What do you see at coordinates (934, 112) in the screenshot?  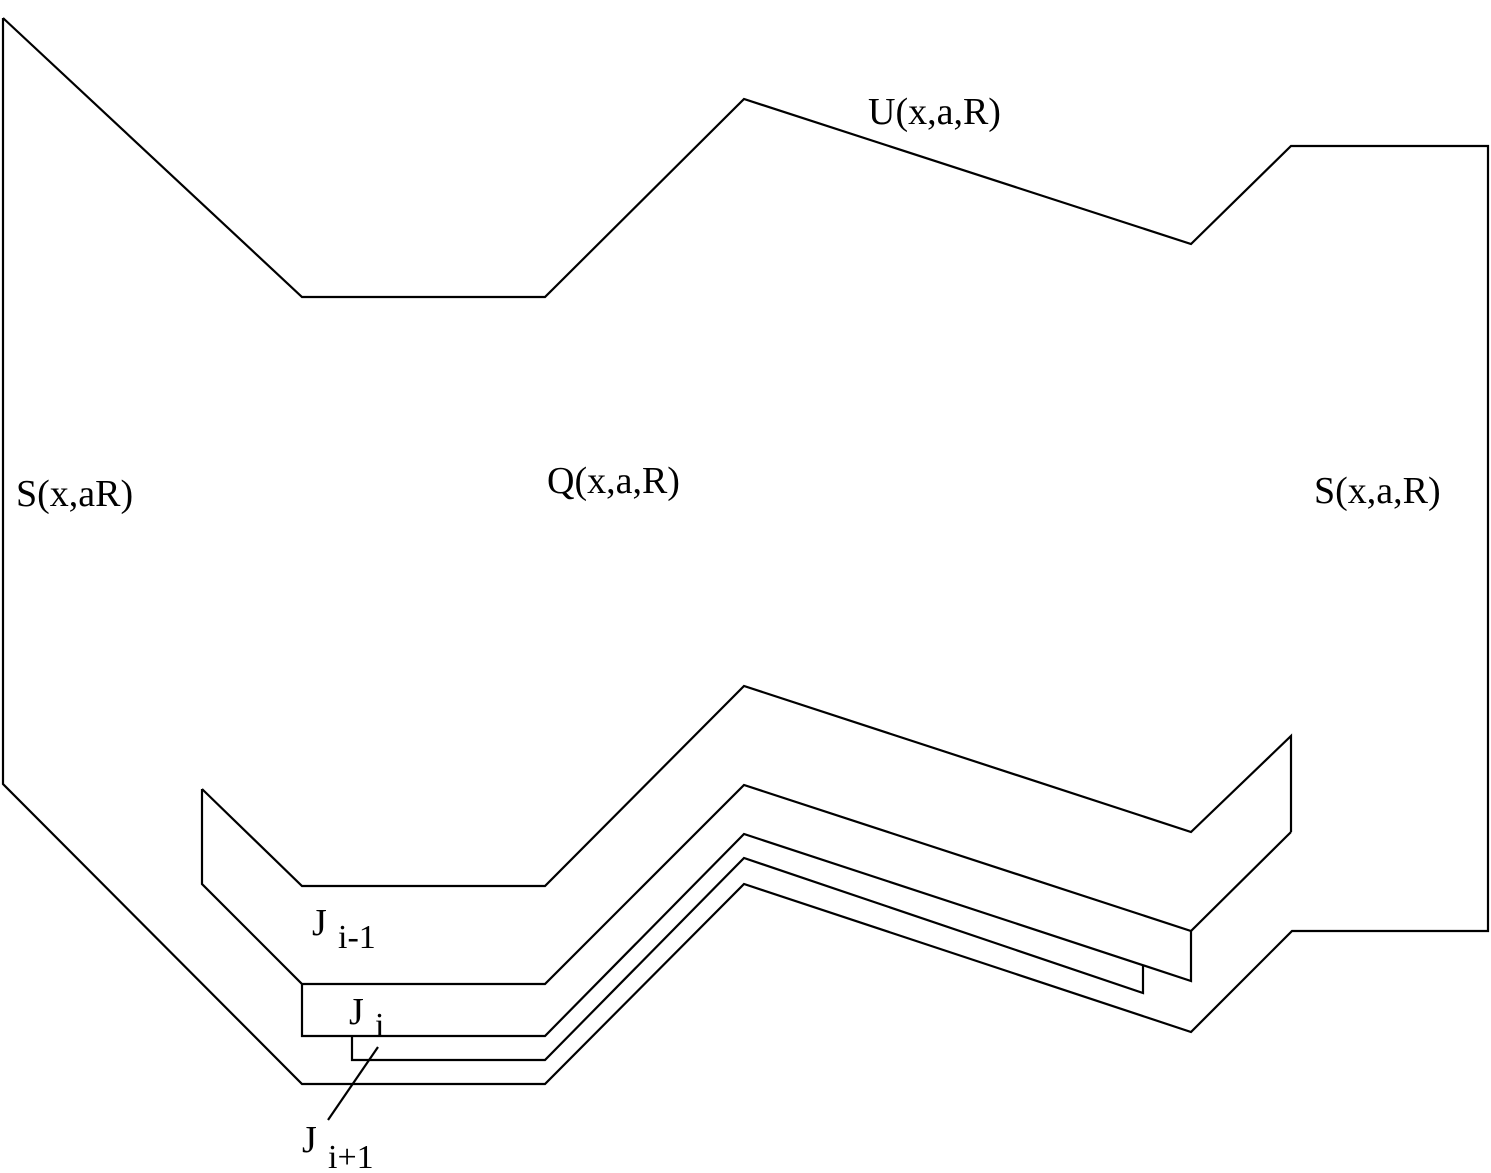 I see `label-u: U(x,a,R)` at bounding box center [934, 112].